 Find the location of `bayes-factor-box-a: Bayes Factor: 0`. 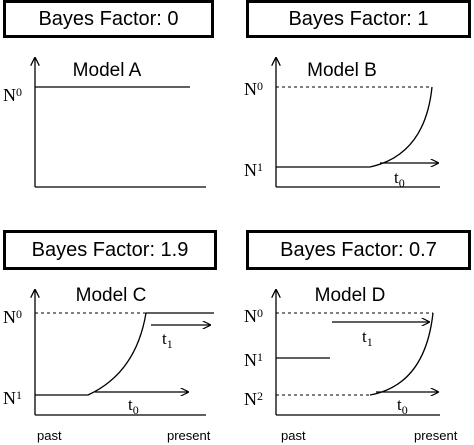

bayes-factor-box-a: Bayes Factor: 0 is located at coordinates (108, 19).